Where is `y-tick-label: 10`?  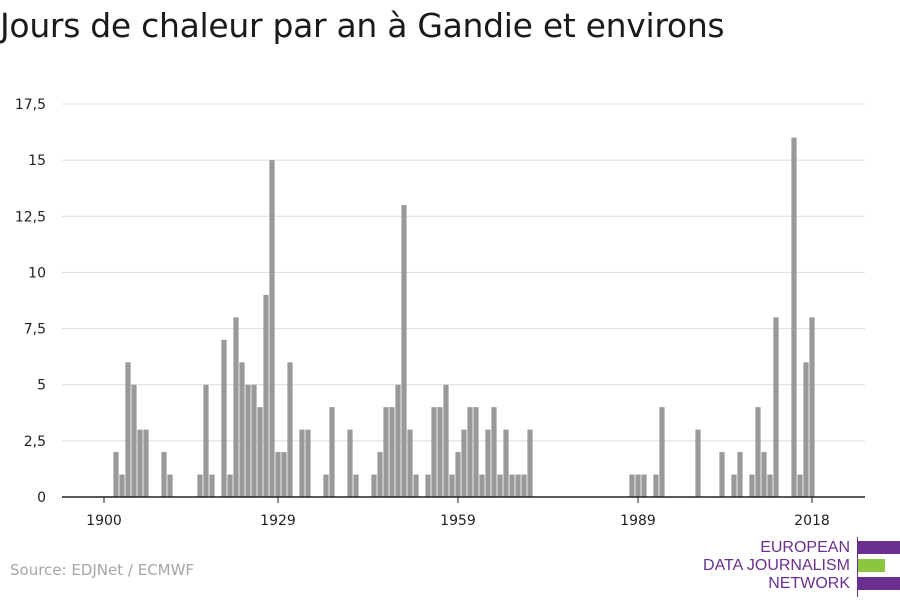 y-tick-label: 10 is located at coordinates (37, 273).